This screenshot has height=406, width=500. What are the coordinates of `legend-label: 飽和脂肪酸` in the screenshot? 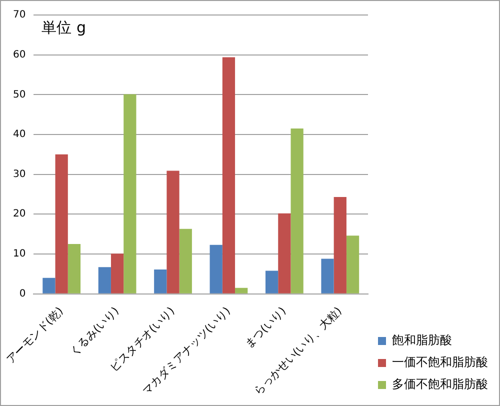 It's located at (422, 340).